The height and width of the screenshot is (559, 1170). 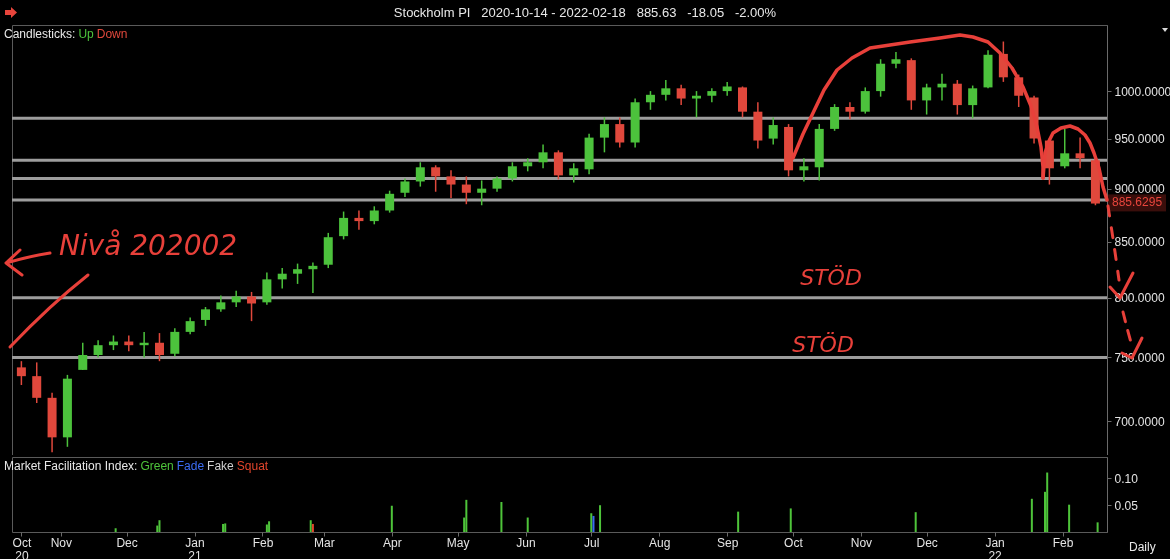 I want to click on x-tick-label: Oct 20, so click(x=22, y=547).